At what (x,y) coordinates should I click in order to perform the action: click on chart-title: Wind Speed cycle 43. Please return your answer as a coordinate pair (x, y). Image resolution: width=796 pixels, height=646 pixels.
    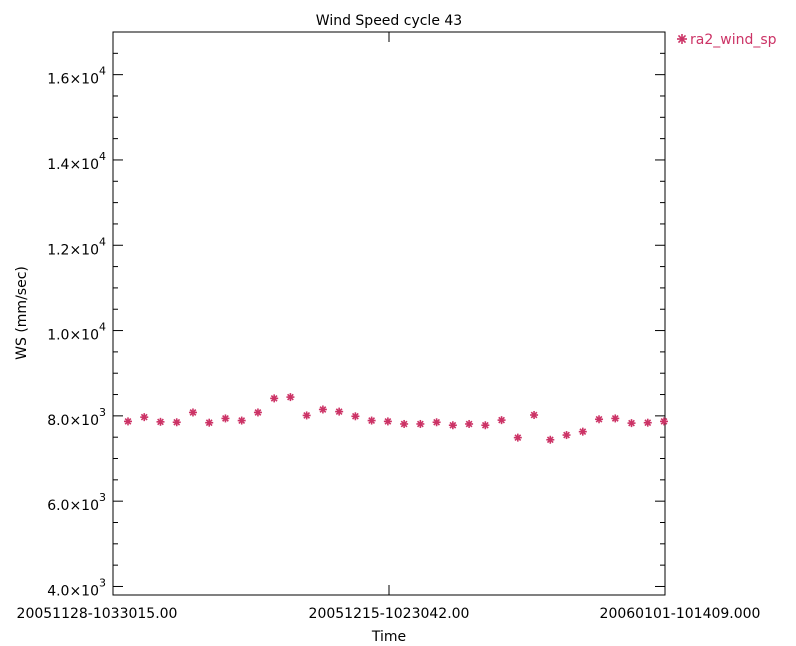
    Looking at the image, I should click on (389, 21).